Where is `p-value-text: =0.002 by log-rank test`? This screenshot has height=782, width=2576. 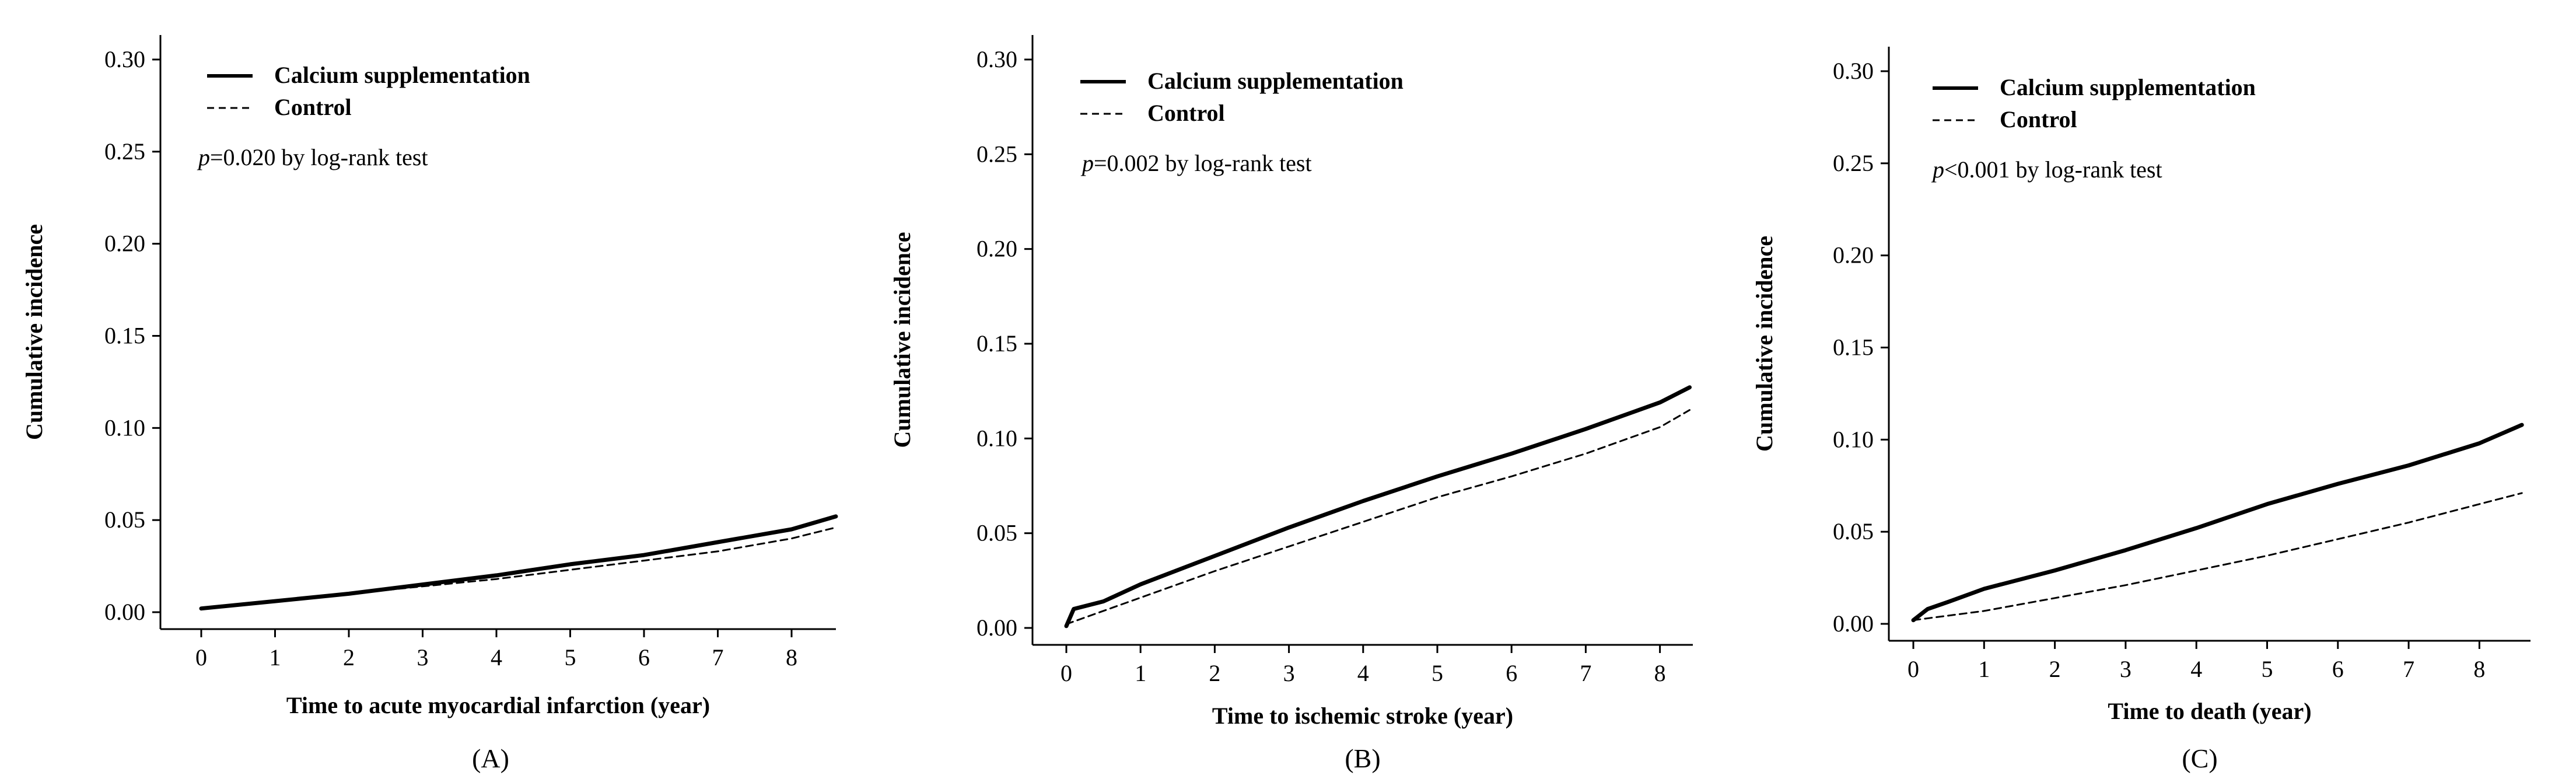 p-value-text: =0.002 by log-rank test is located at coordinates (1203, 163).